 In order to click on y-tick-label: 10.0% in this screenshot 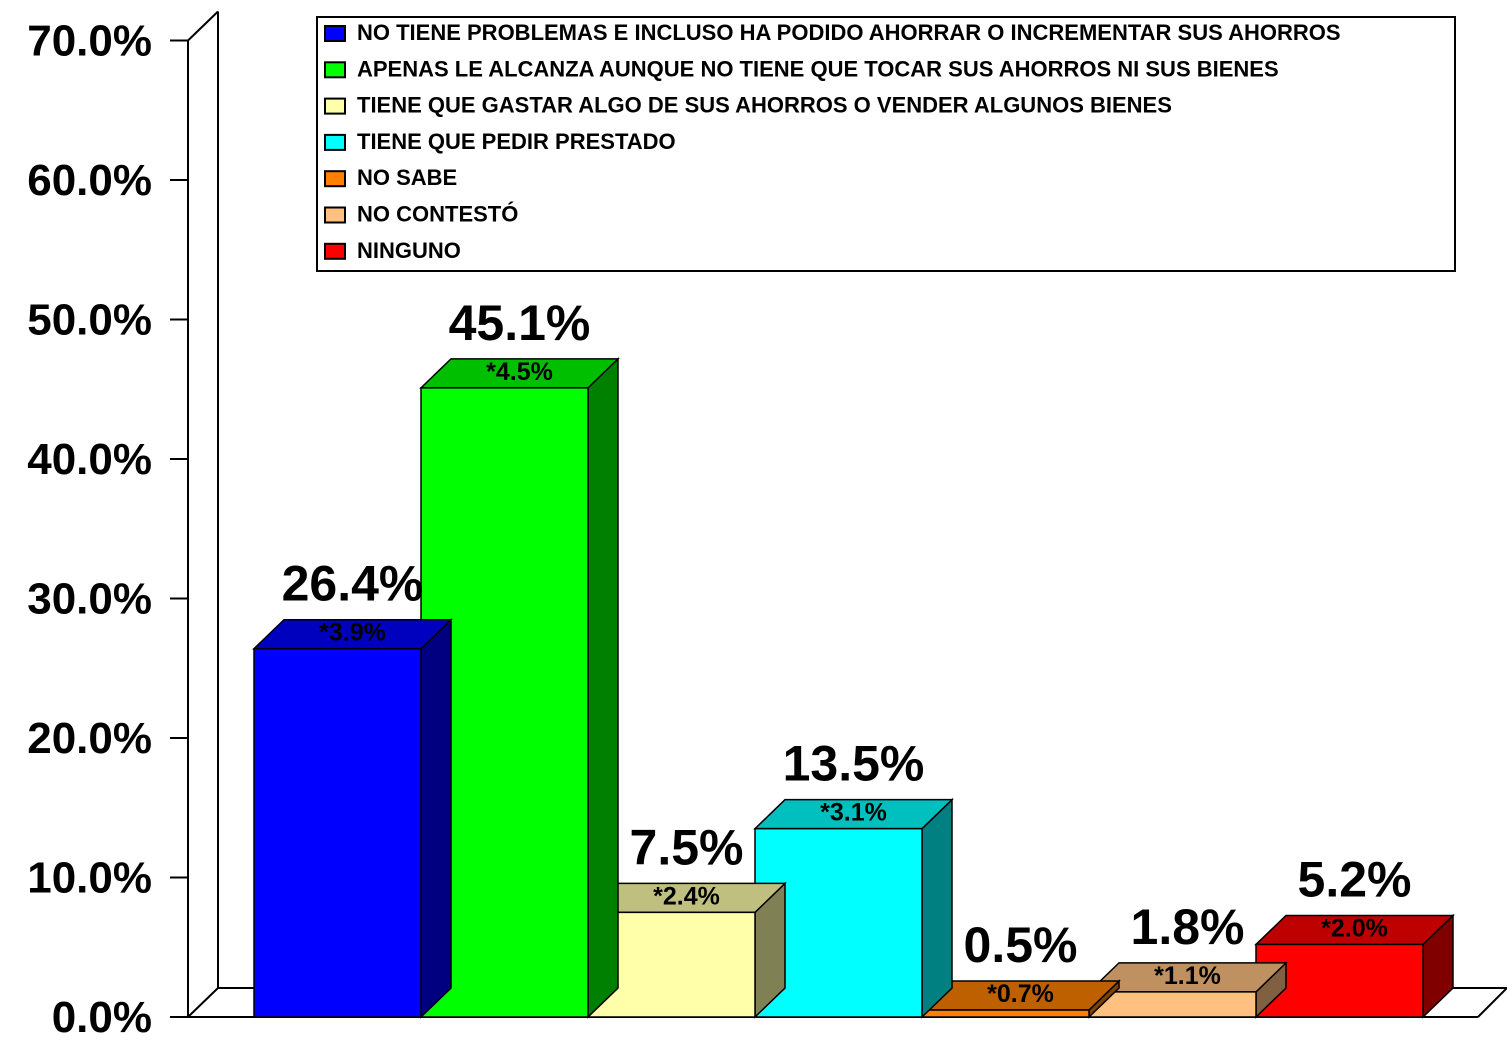, I will do `click(89, 878)`.